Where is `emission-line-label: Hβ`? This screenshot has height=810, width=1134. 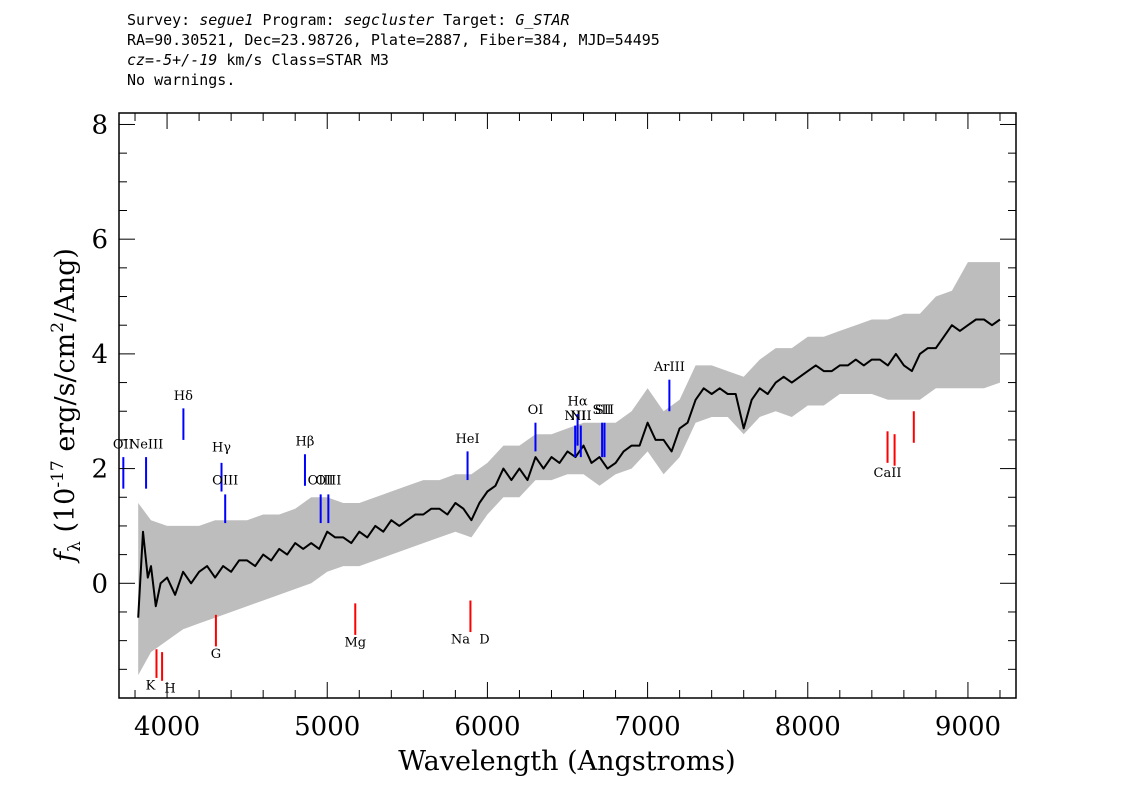 emission-line-label: Hβ is located at coordinates (305, 442).